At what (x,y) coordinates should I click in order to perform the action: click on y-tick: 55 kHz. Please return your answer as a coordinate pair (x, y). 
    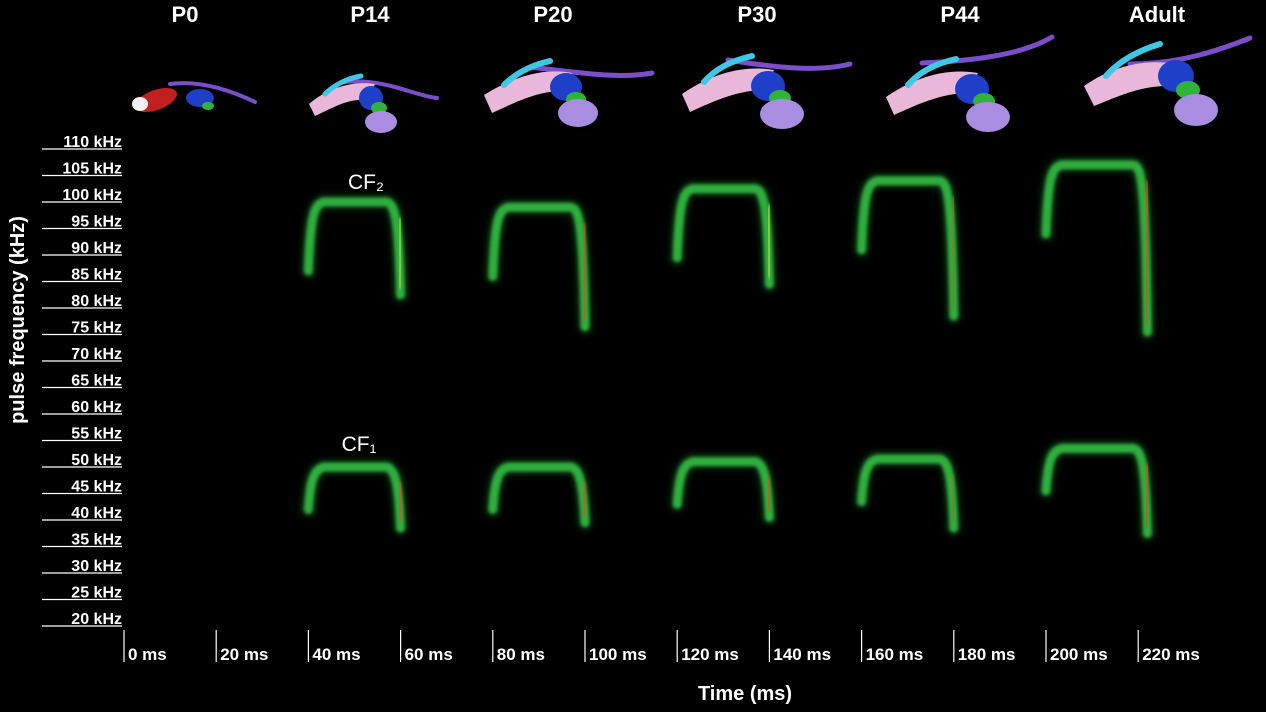
    Looking at the image, I should click on (82, 434).